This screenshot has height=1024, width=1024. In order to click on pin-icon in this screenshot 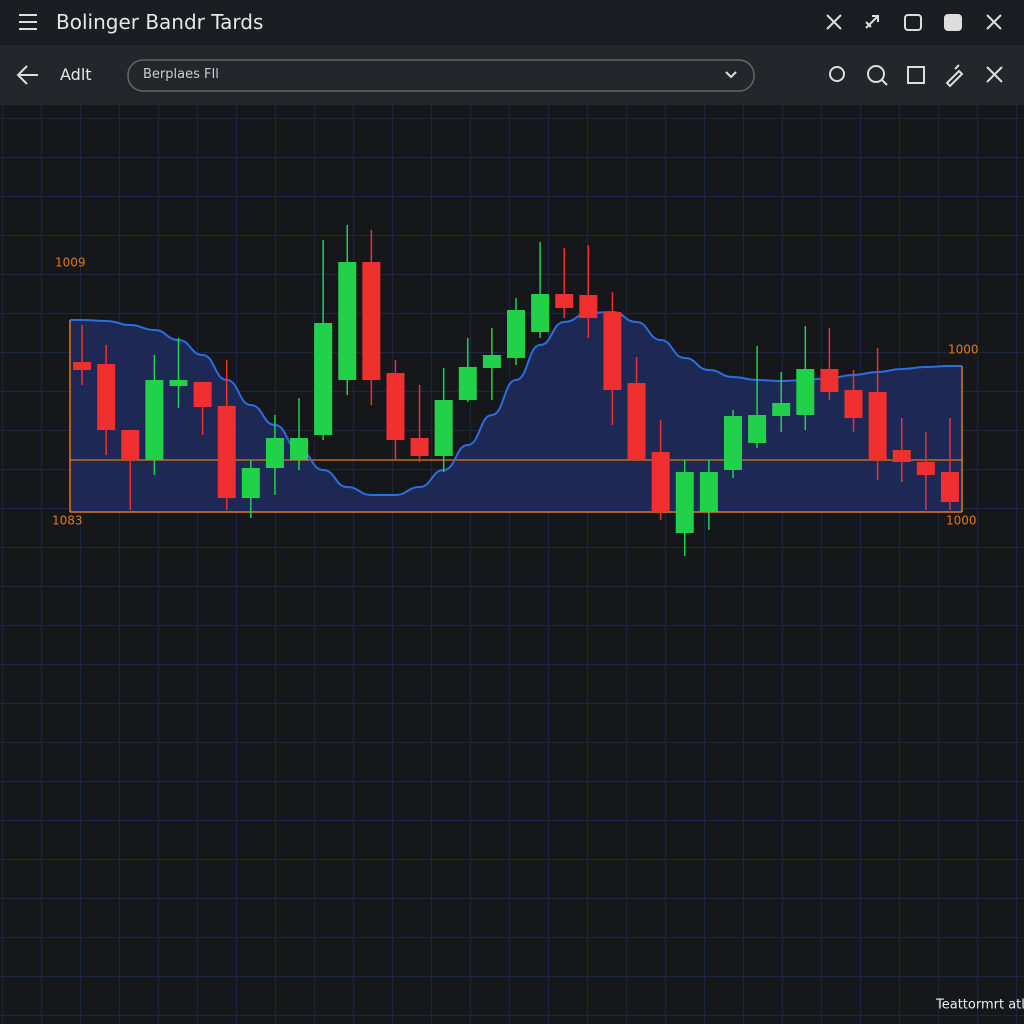, I will do `click(872, 22)`.